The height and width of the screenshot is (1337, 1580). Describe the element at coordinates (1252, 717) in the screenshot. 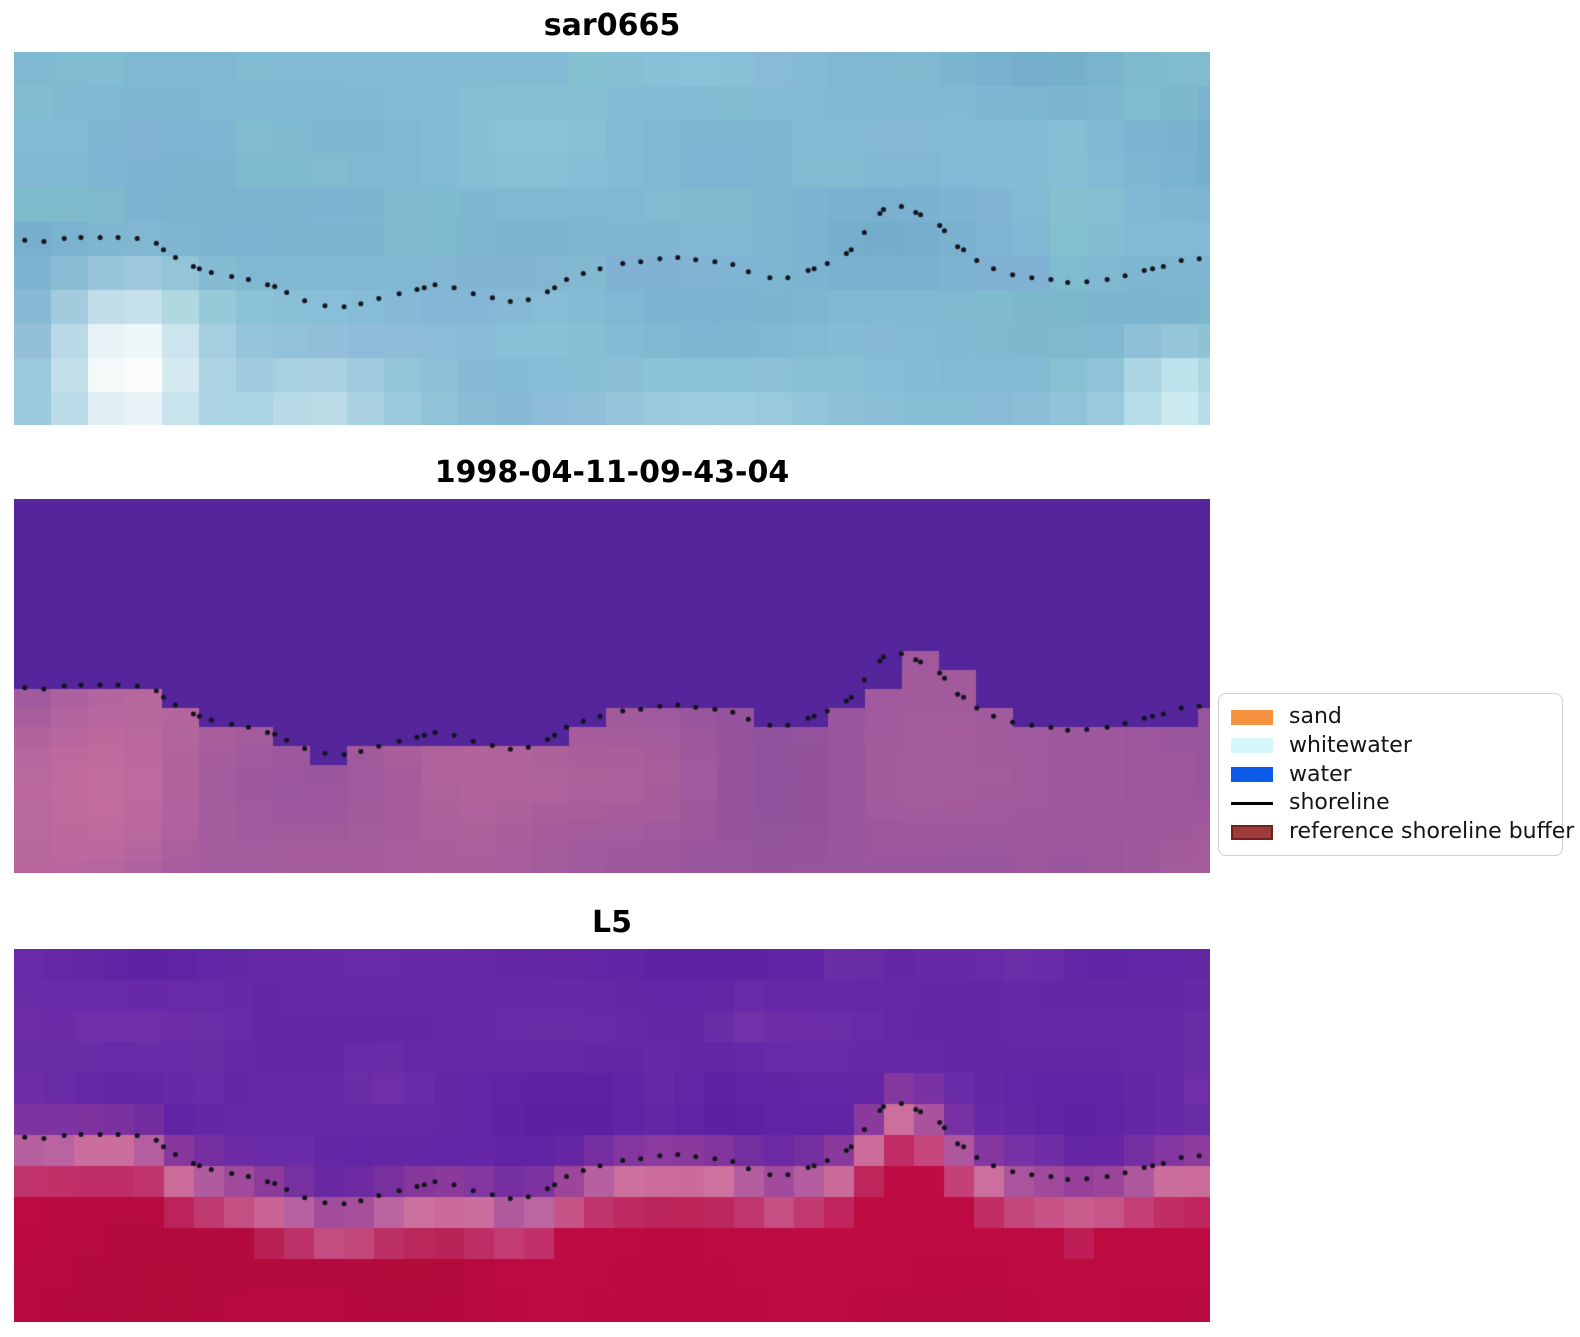

I see `sand-swatch` at that location.